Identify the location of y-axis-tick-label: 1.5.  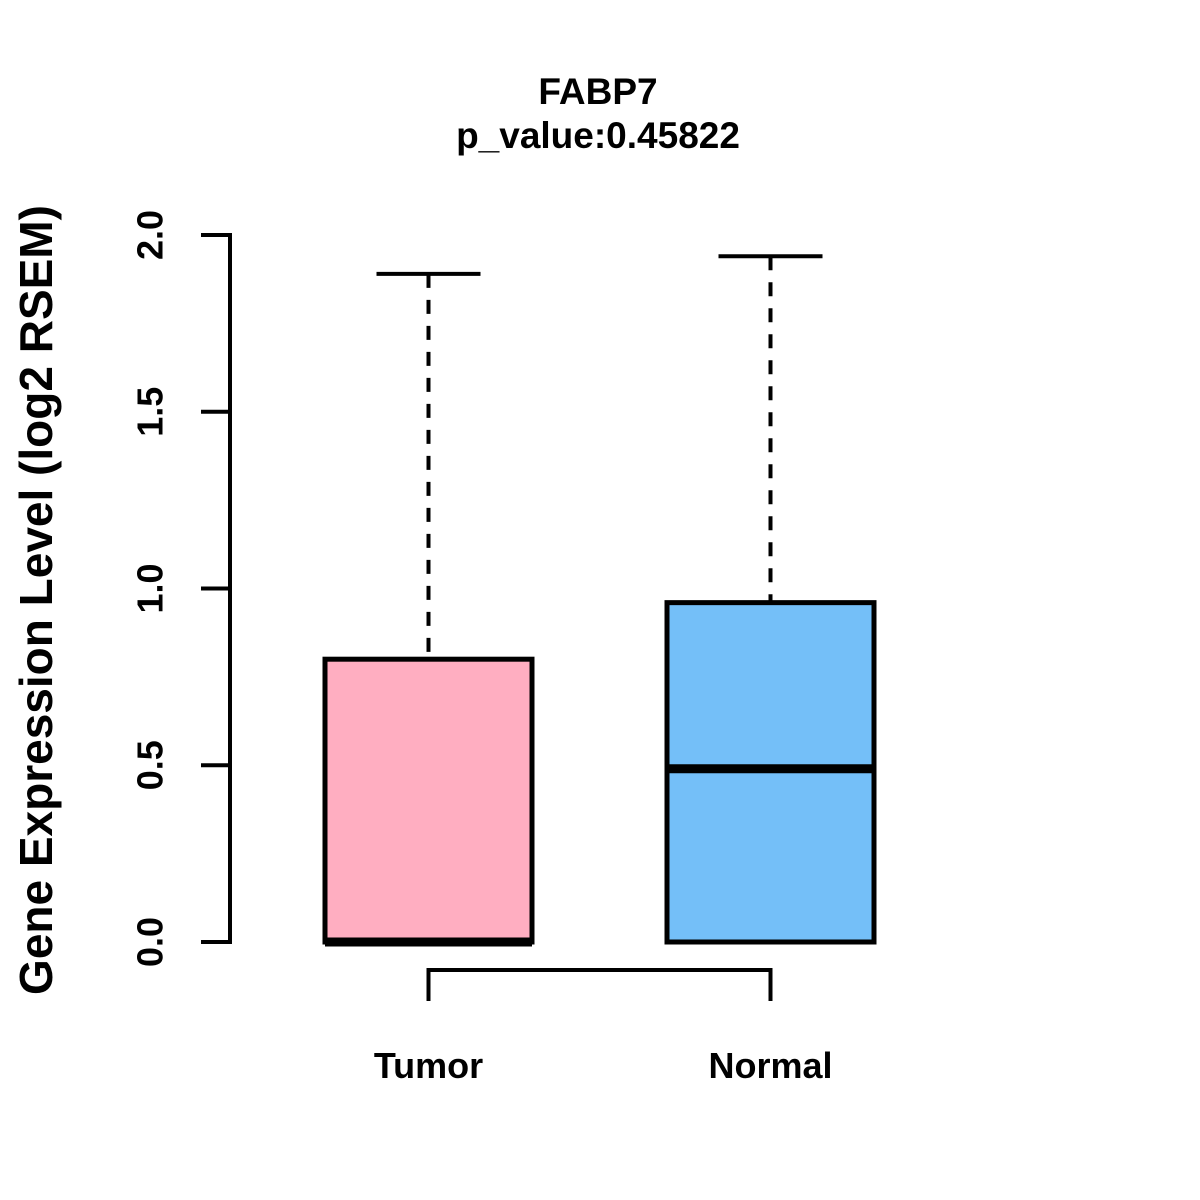
(150, 412).